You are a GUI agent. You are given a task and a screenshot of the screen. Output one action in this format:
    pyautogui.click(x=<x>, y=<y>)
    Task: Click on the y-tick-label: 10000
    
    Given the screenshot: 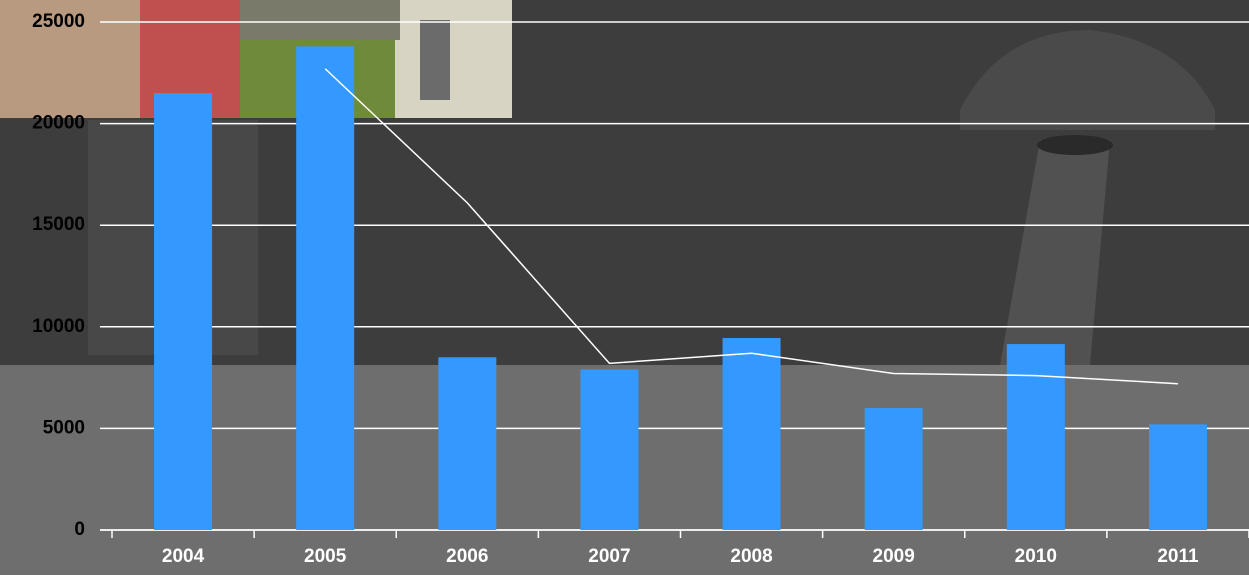 What is the action you would take?
    pyautogui.click(x=58, y=326)
    